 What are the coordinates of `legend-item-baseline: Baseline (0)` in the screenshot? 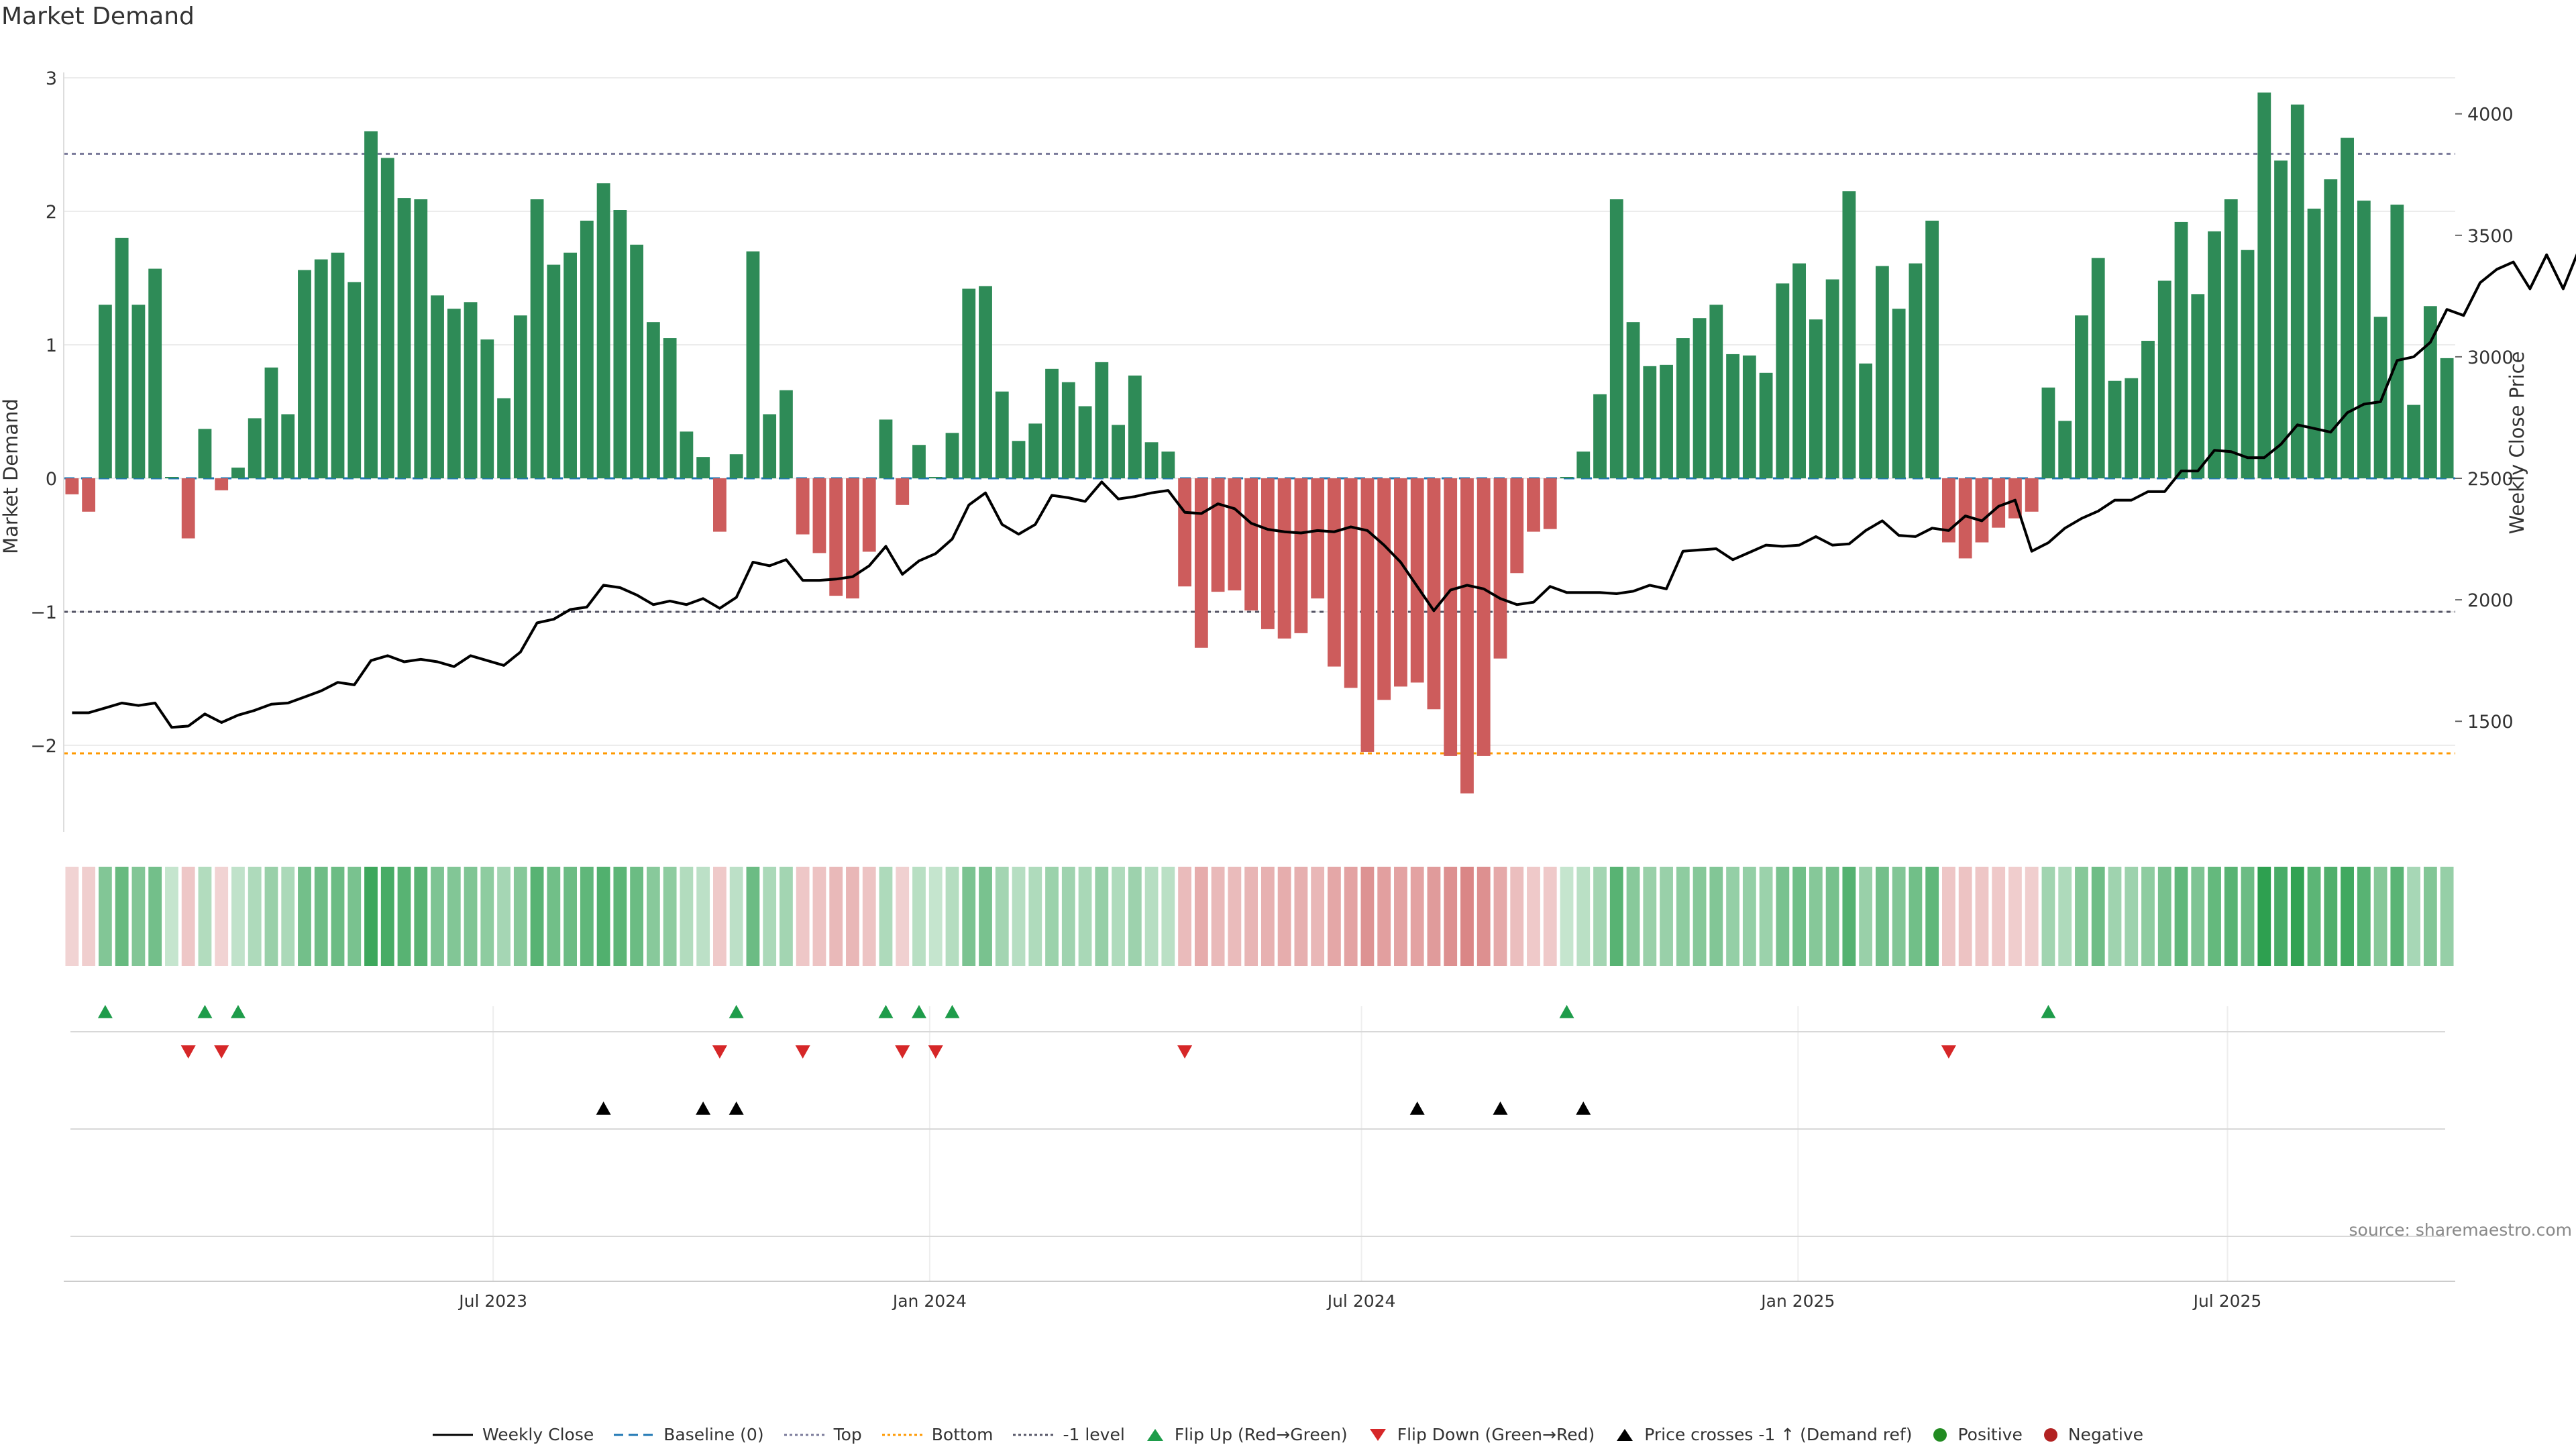 It's located at (689, 1434).